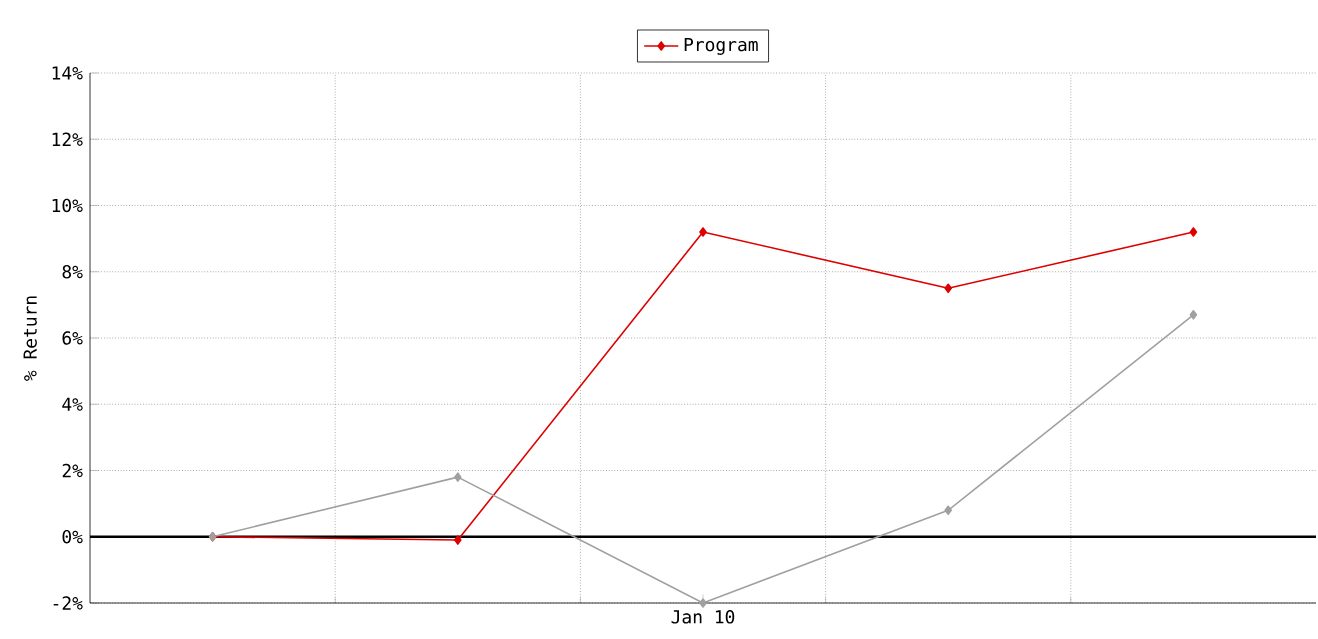  Describe the element at coordinates (67, 205) in the screenshot. I see `y-tick-label: 10%` at that location.